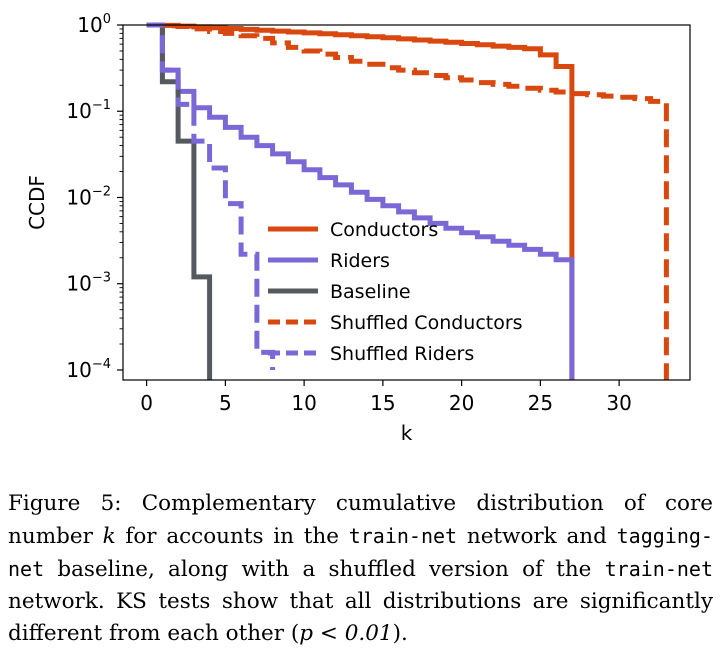  Describe the element at coordinates (109, 536) in the screenshot. I see `caption-variable-k: k` at that location.